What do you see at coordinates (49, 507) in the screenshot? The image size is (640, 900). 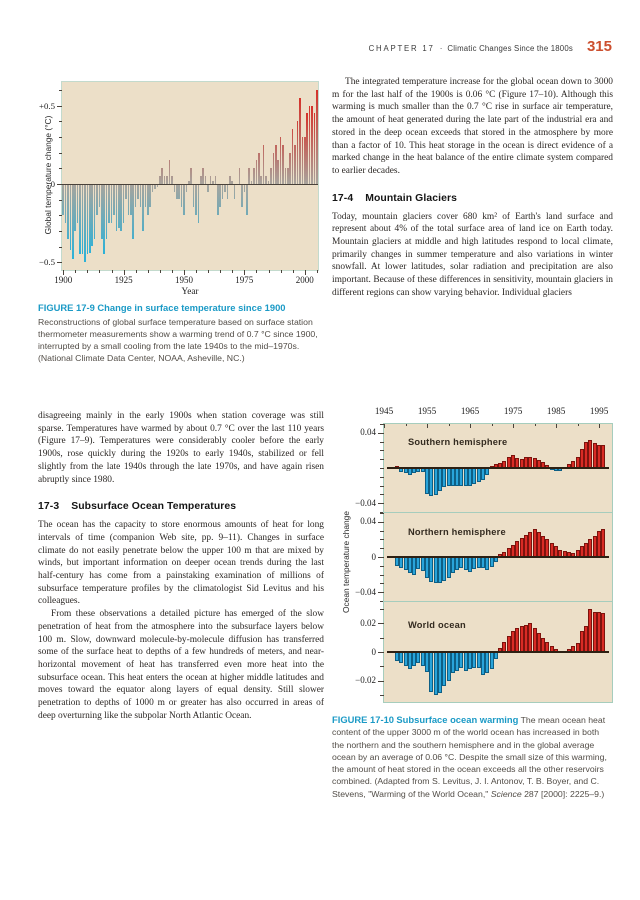 I see `section-number: 17-3` at bounding box center [49, 507].